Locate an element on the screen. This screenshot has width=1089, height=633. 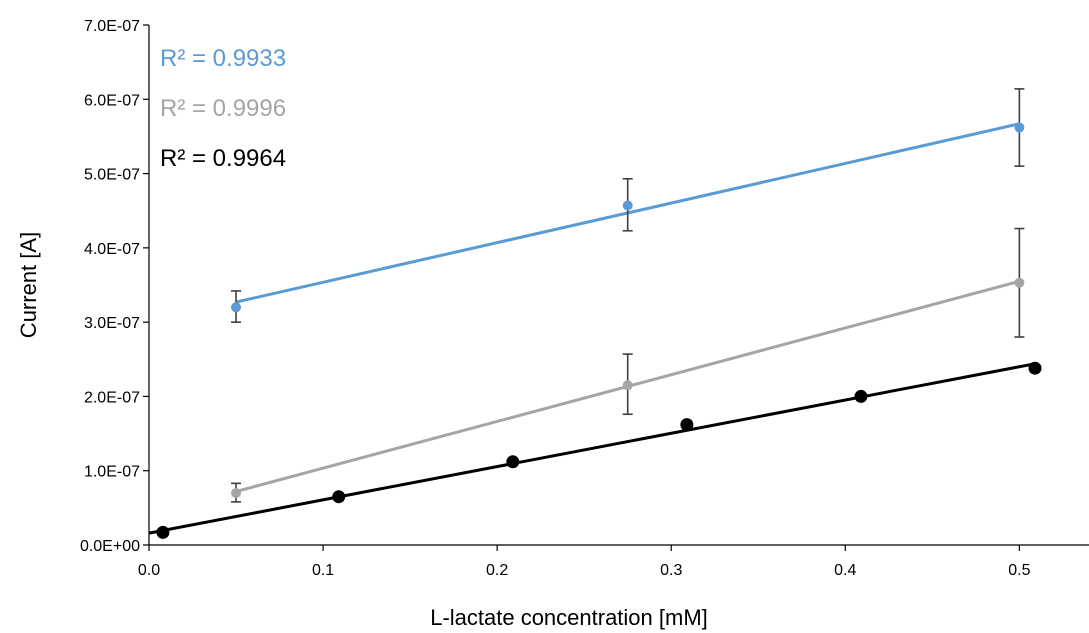
r2-label-series-0: R² = 0.9933 is located at coordinates (223, 58).